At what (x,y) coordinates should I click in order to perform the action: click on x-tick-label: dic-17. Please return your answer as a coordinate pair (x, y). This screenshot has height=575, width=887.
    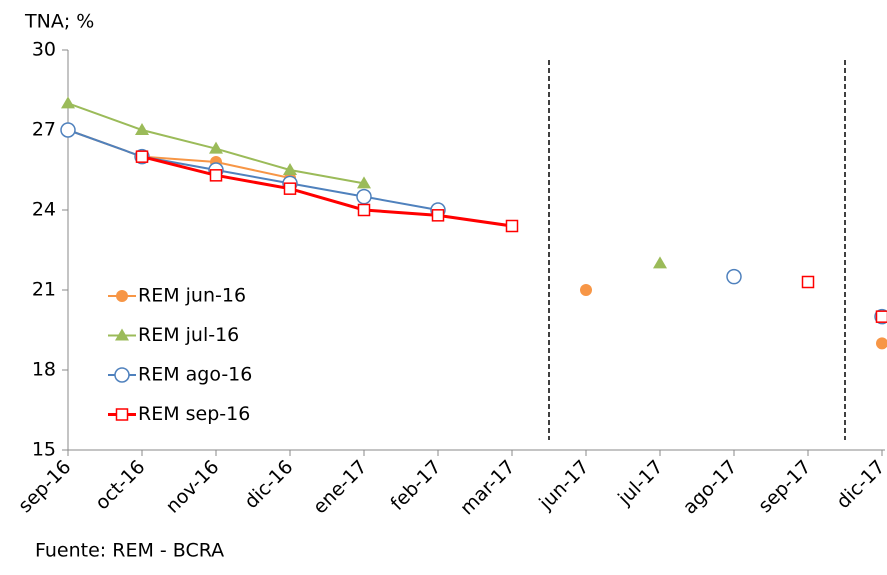
    Looking at the image, I should click on (859, 484).